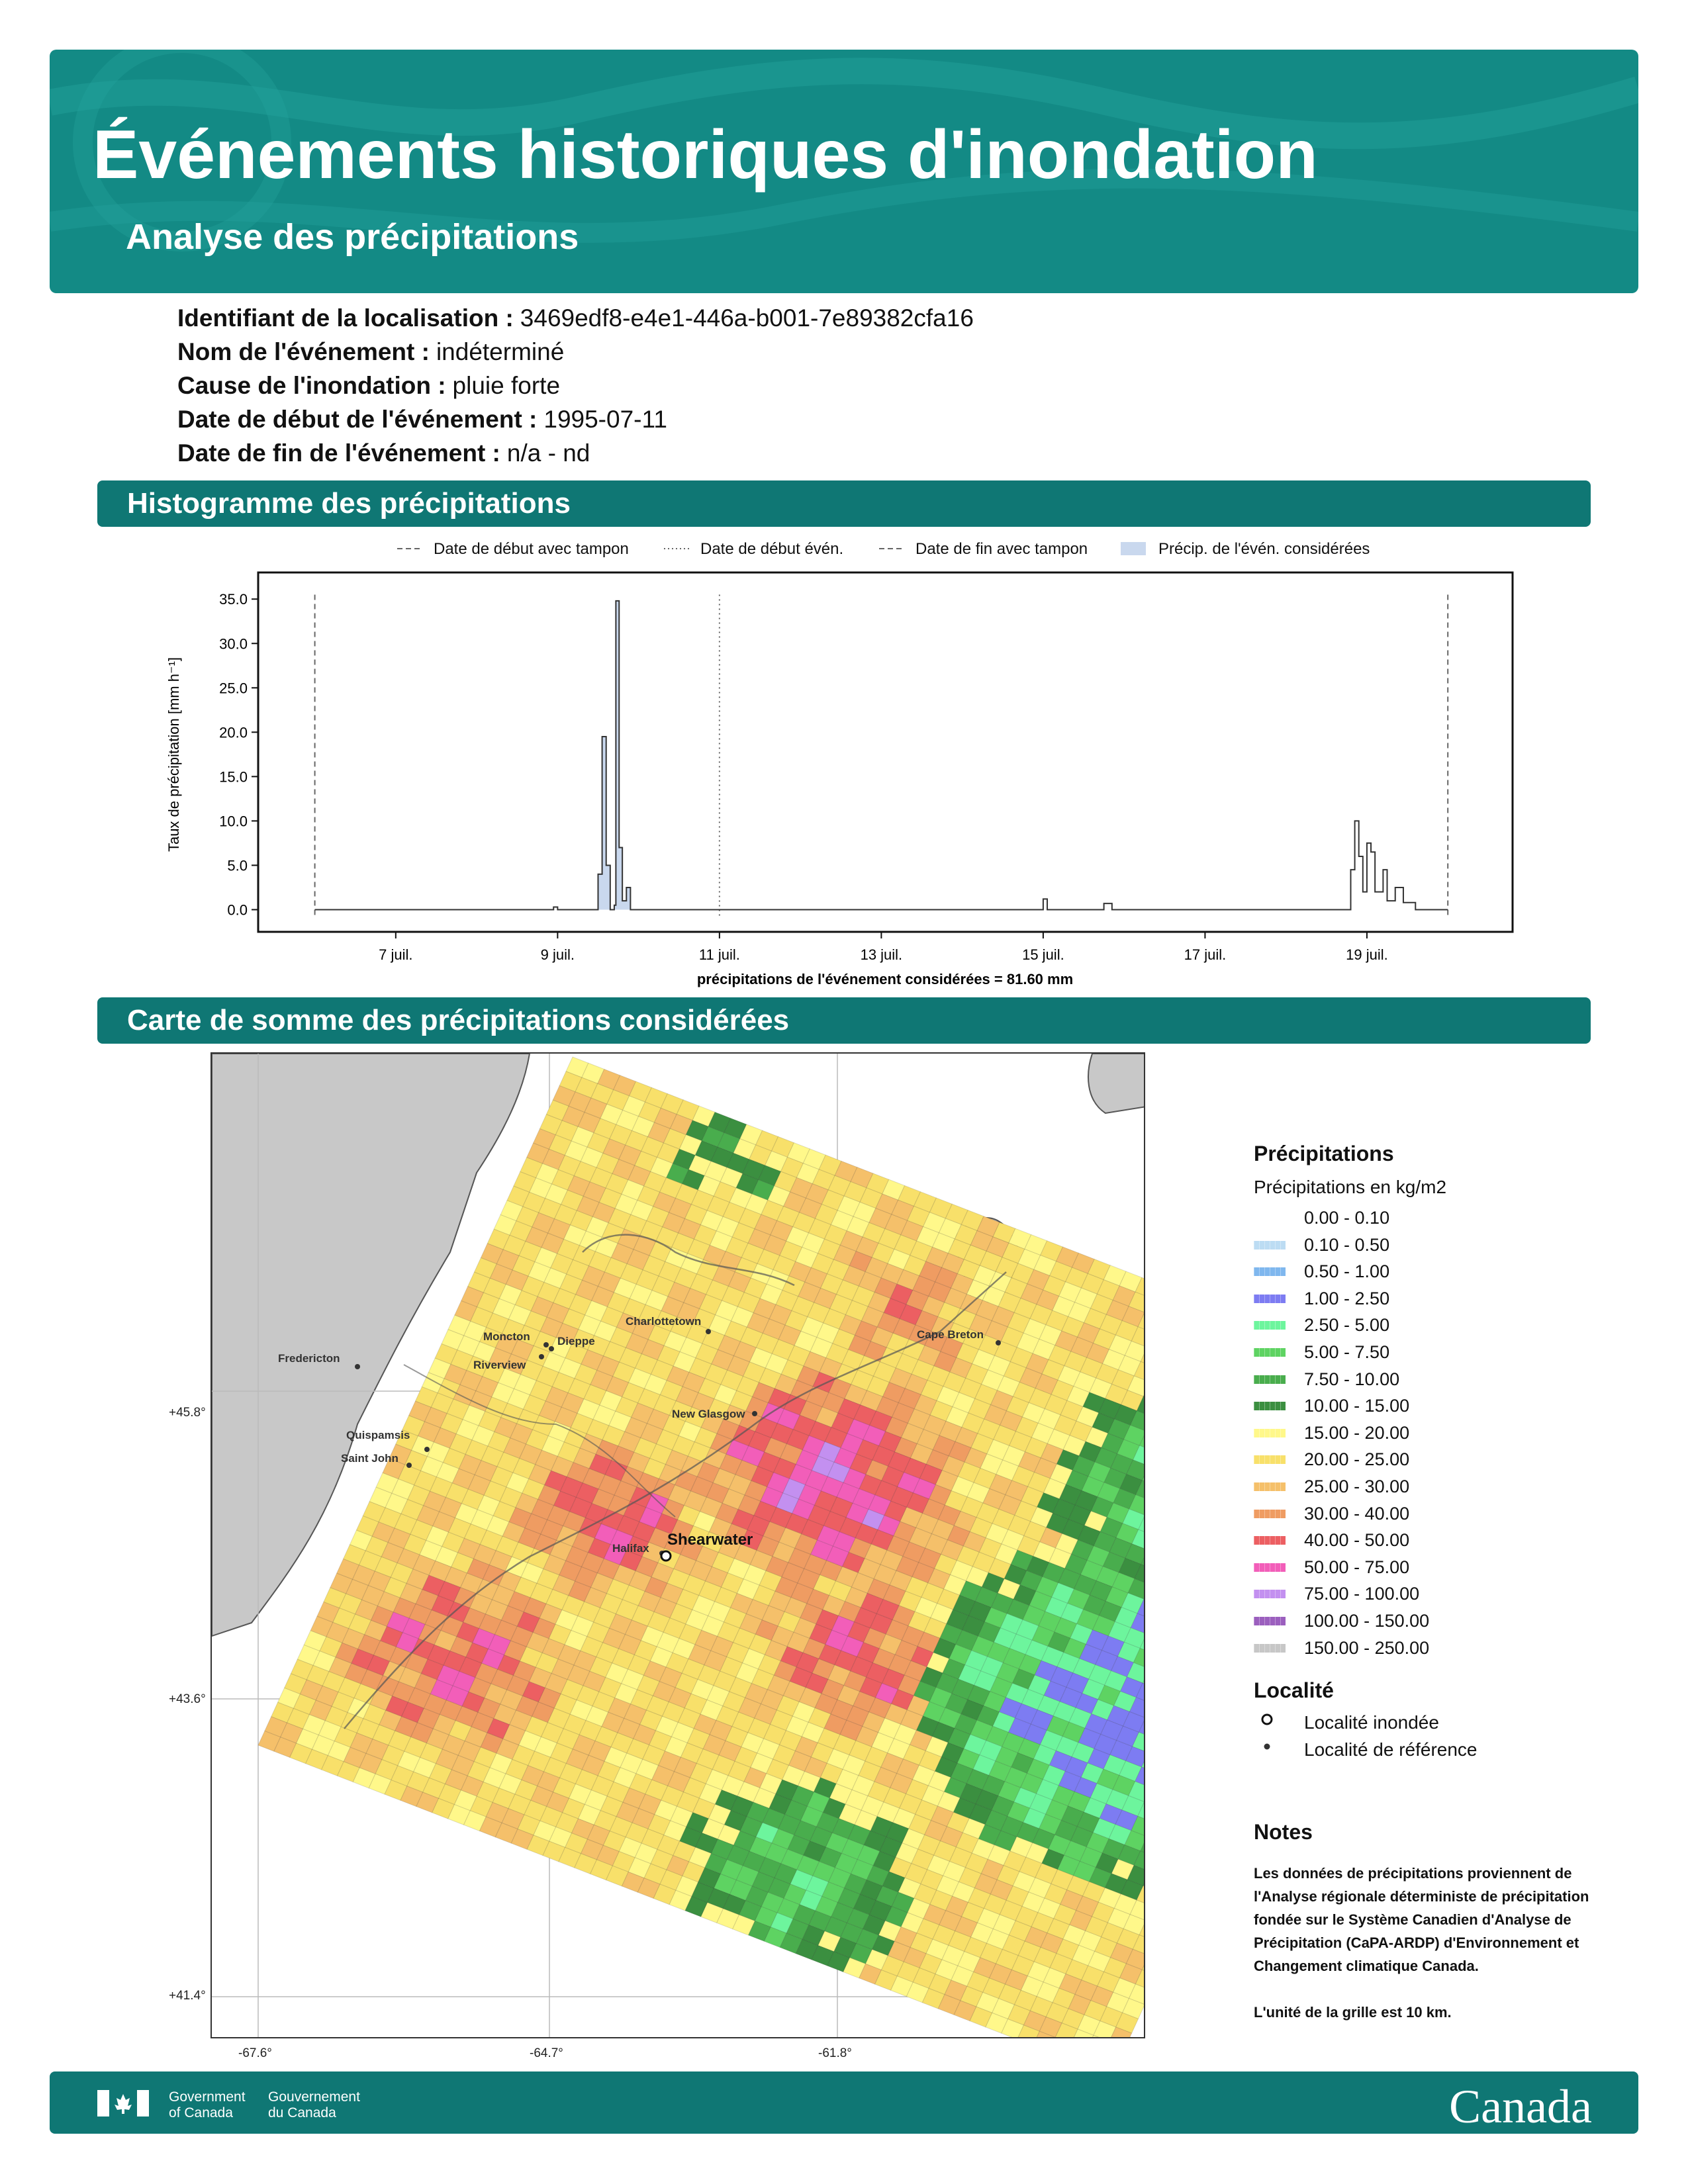 The width and height of the screenshot is (1688, 2184). What do you see at coordinates (1294, 1690) in the screenshot?
I see `locality-title: Localité` at bounding box center [1294, 1690].